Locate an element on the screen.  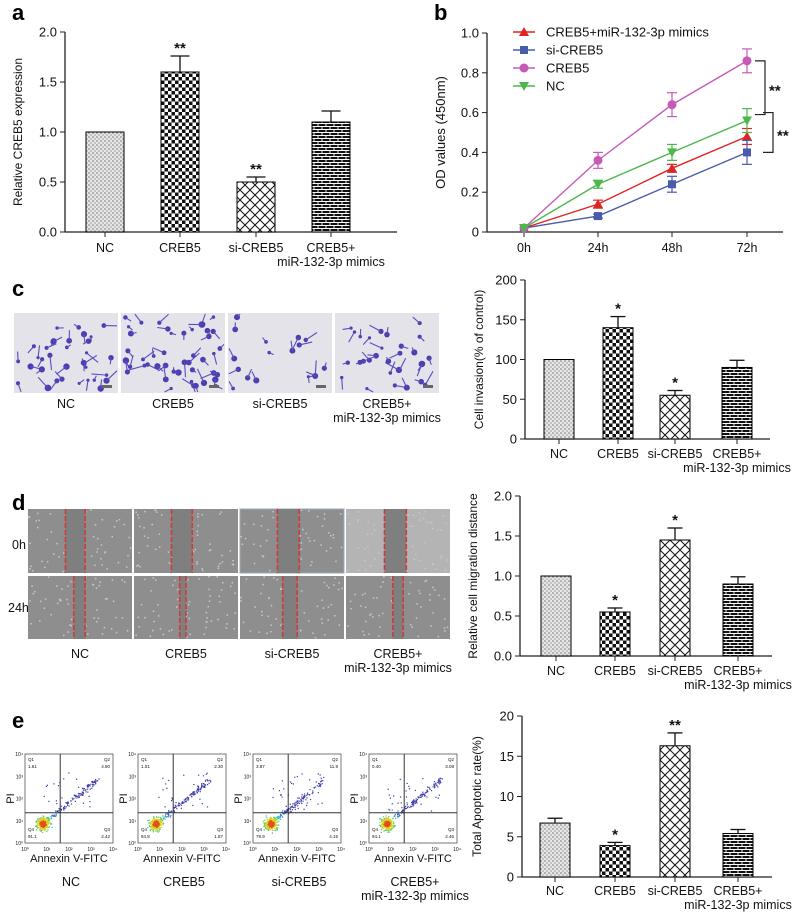
y-tick-label: 200 is located at coordinates (506, 280).